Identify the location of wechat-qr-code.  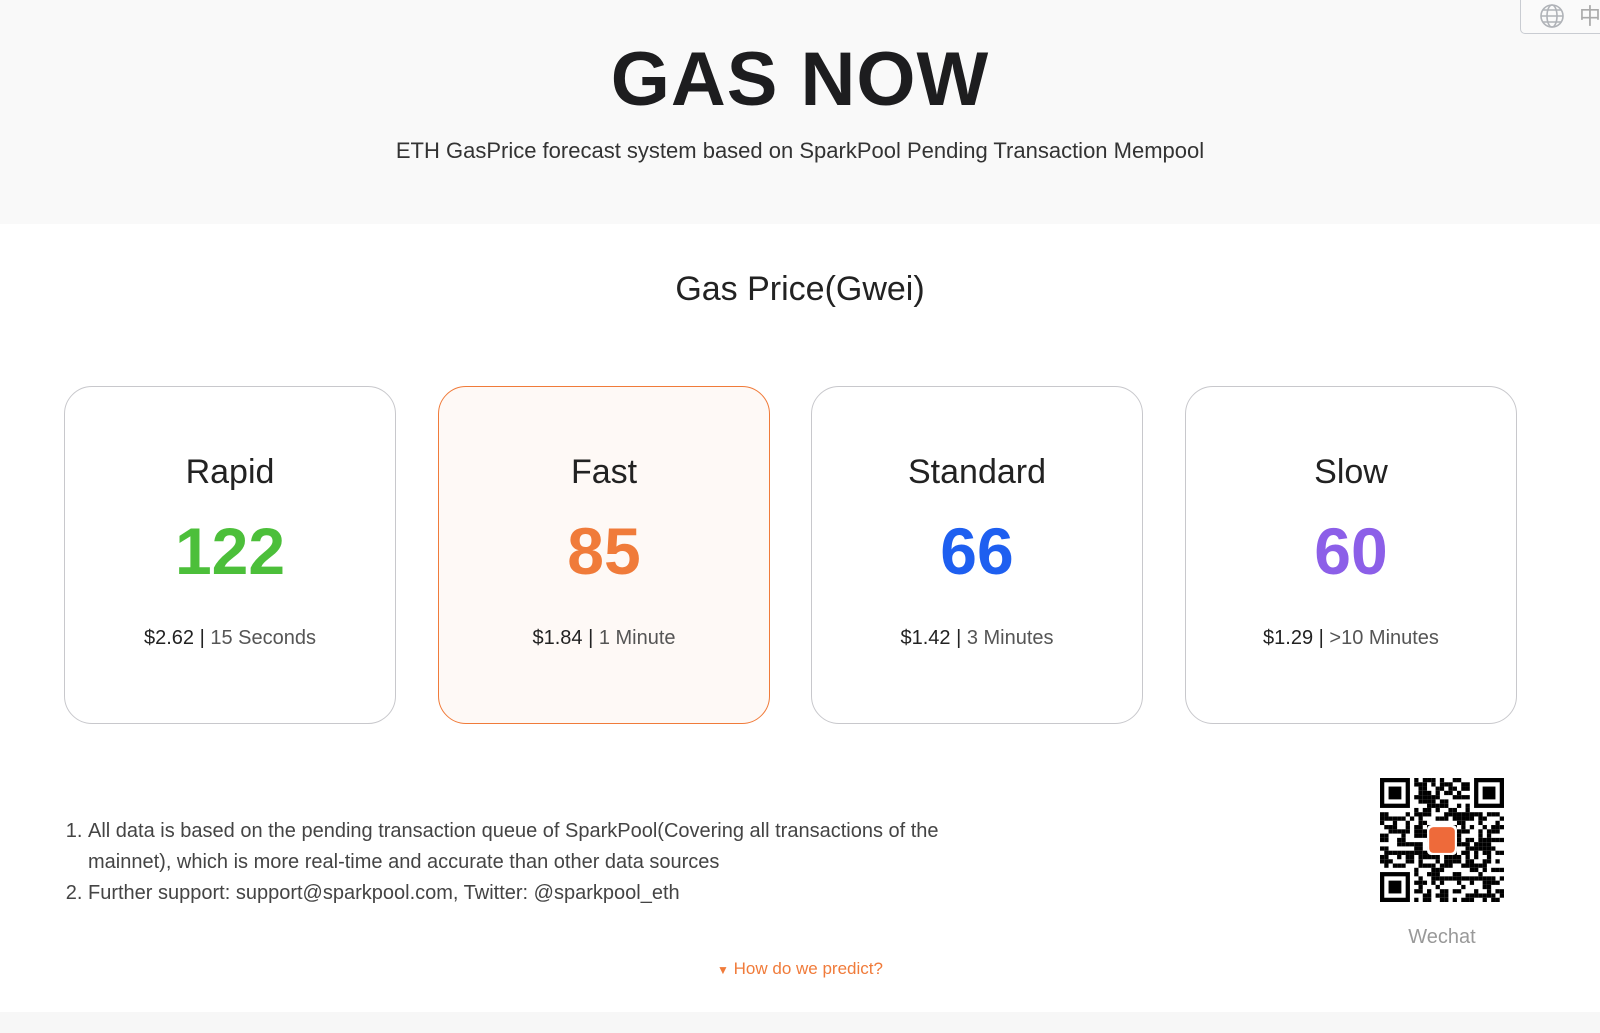
(1442, 840).